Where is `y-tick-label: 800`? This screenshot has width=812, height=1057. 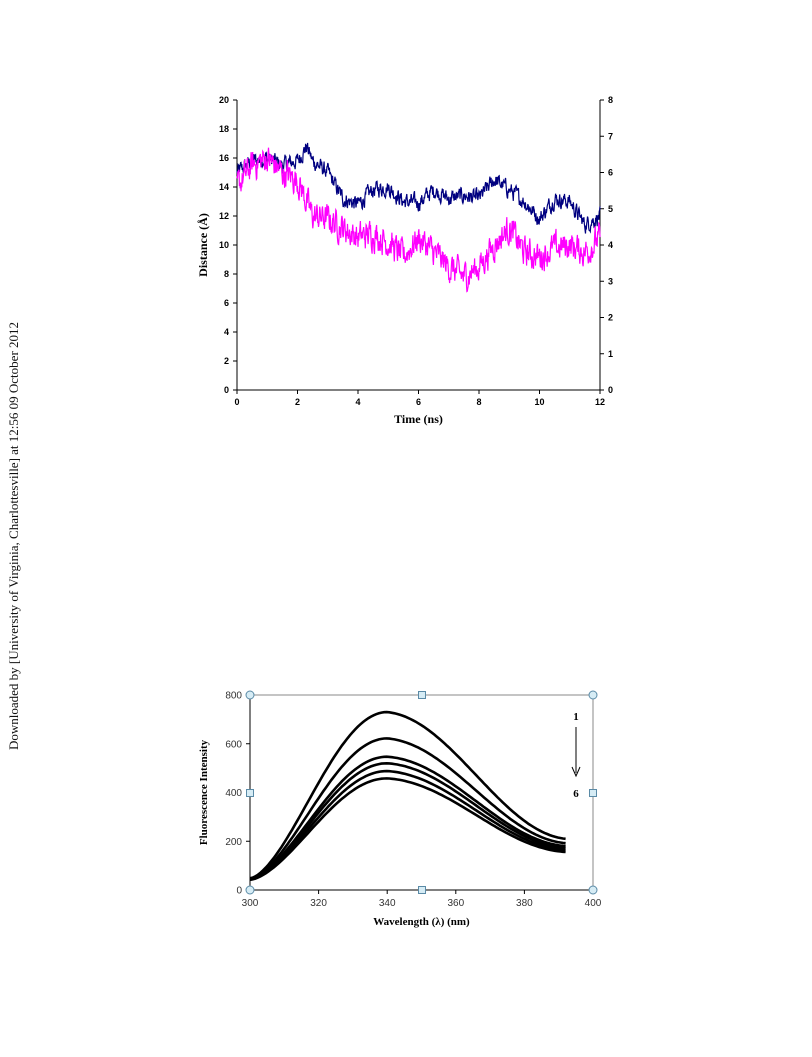
y-tick-label: 800 is located at coordinates (233, 696).